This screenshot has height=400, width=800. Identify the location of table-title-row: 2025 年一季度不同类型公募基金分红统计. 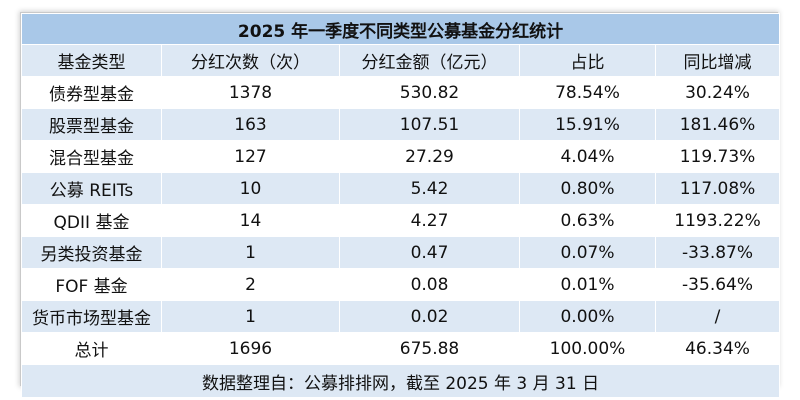
(400, 29).